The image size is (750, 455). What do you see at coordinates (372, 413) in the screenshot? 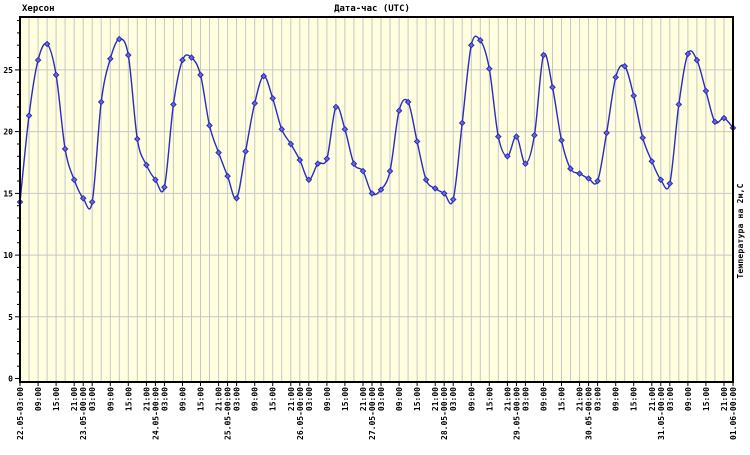
I see `x-tick-label: 27.05-00:00` at bounding box center [372, 413].